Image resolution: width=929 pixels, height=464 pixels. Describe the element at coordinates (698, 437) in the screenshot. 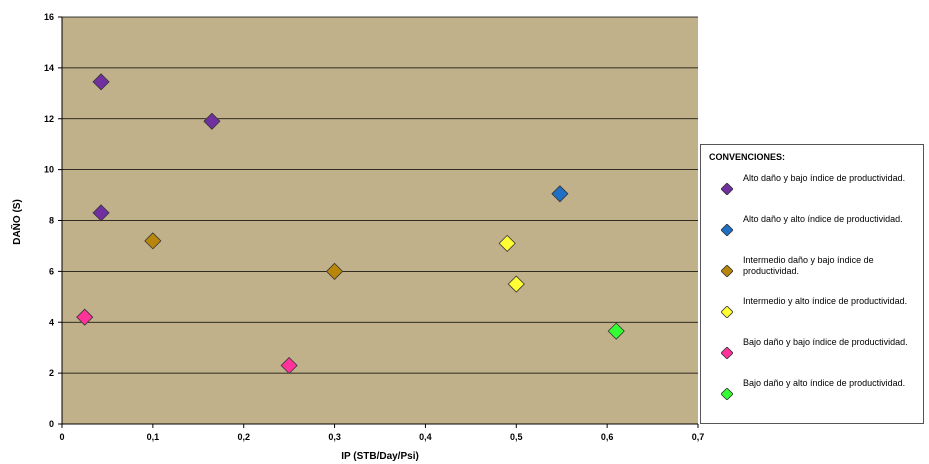

I see `x-tick-label: 0,7` at that location.